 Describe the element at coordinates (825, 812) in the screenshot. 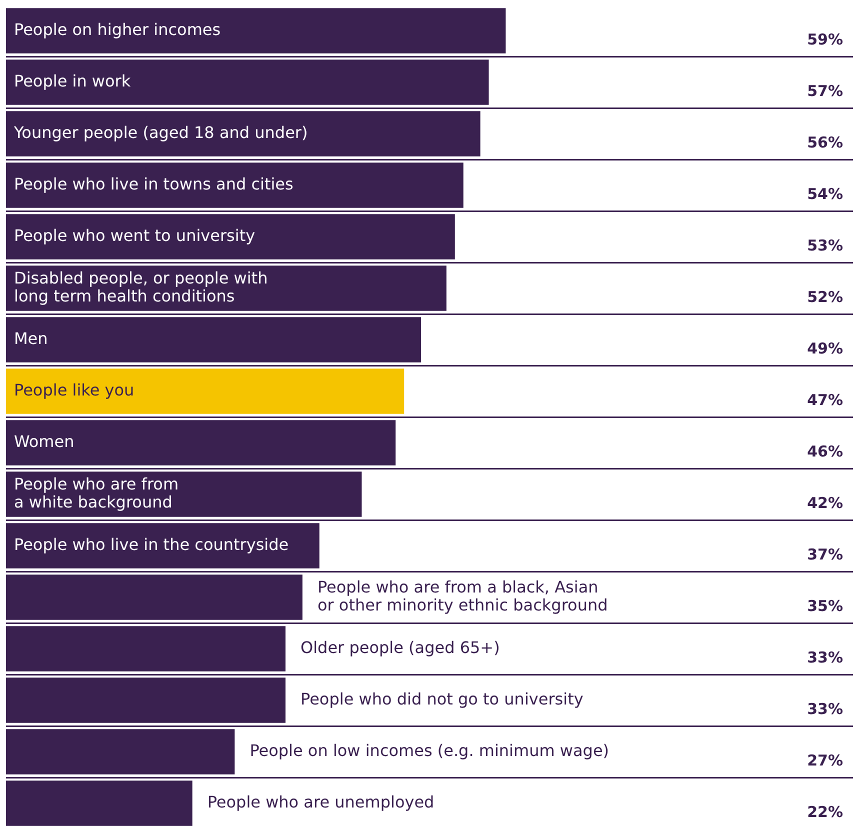

I see `data-label: 22%` at that location.